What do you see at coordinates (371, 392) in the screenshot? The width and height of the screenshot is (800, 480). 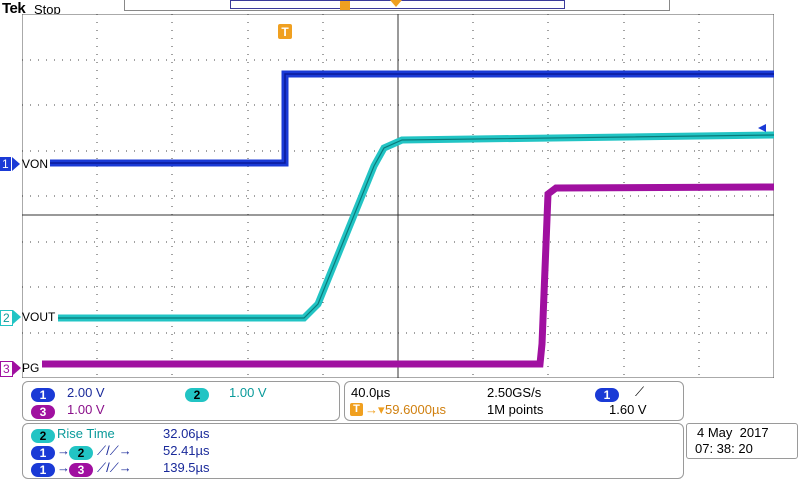 I see `time-per-div: 40.0µs` at bounding box center [371, 392].